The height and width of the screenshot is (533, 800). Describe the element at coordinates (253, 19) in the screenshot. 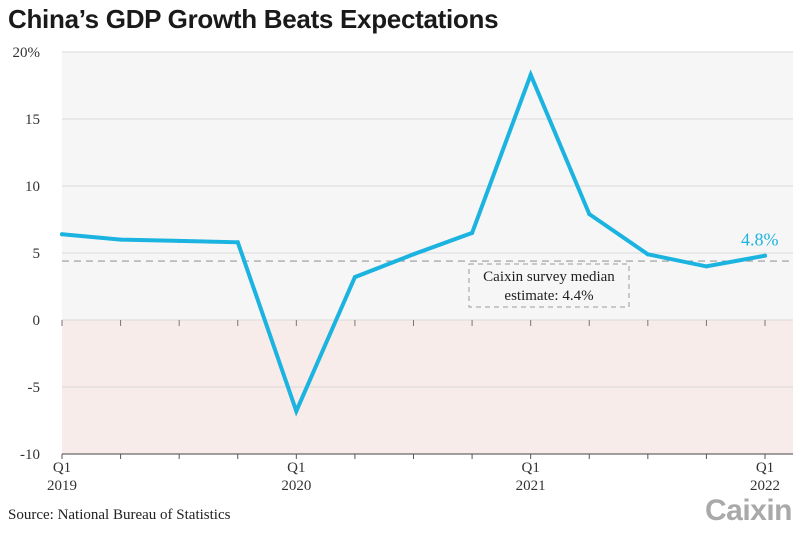

I see `chart-title: China’s GDP Growth Beats Expectations` at that location.